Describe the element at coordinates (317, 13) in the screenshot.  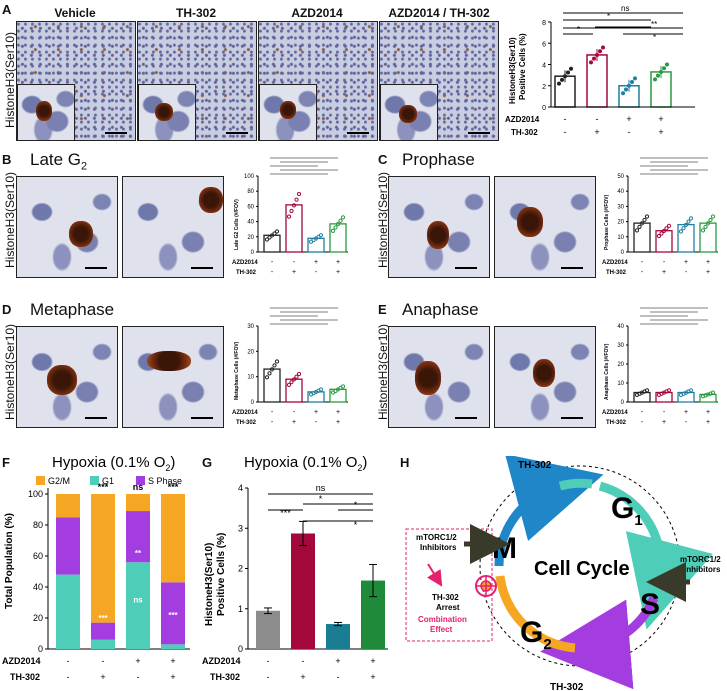
I see `panel-a-title-azd2014: AZD2014` at that location.